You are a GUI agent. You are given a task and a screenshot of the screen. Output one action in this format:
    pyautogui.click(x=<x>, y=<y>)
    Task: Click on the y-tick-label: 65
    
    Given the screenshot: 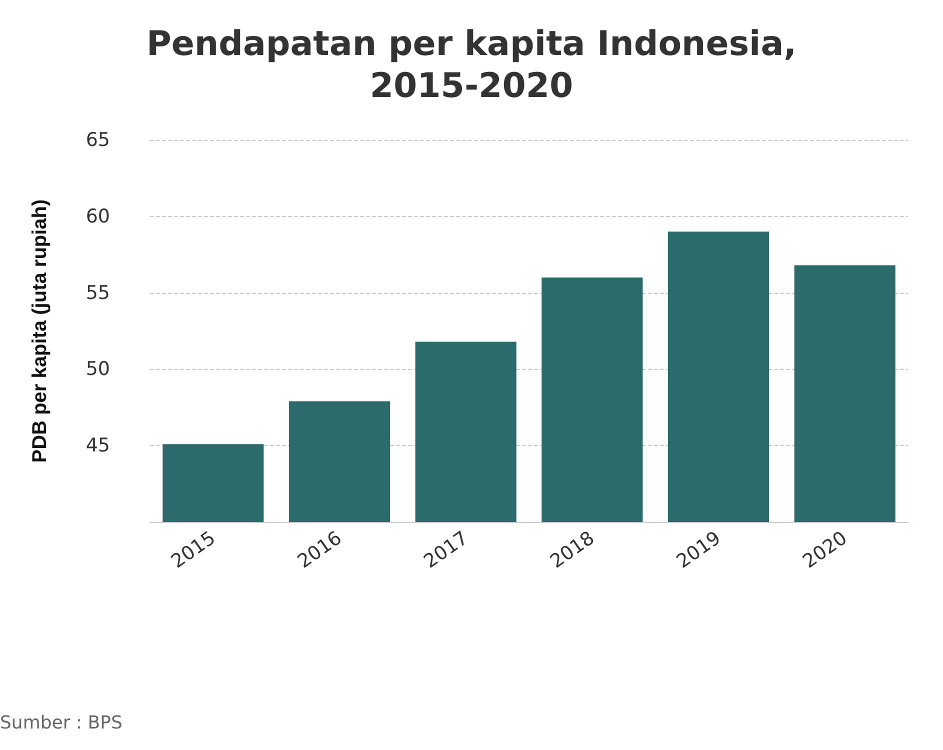 What is the action you would take?
    pyautogui.click(x=98, y=140)
    